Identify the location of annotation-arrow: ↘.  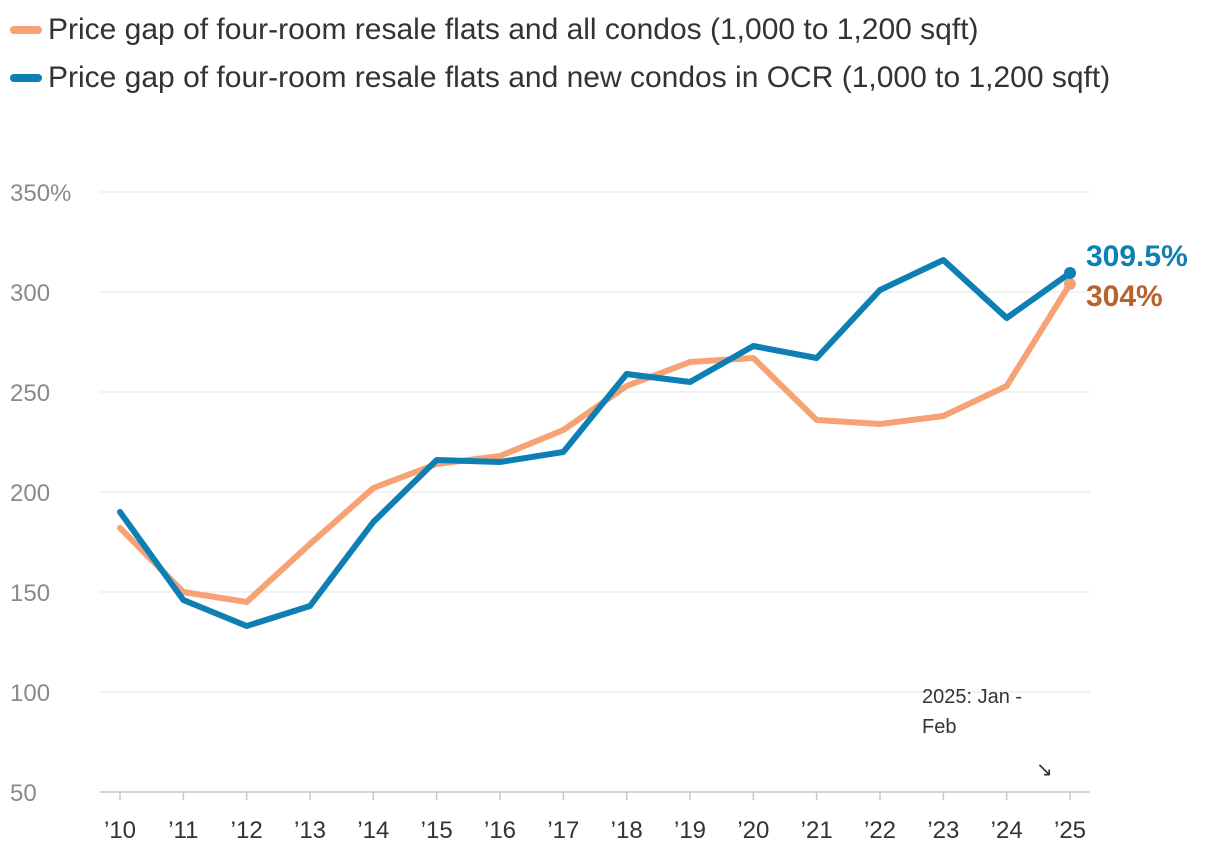
(1044, 770).